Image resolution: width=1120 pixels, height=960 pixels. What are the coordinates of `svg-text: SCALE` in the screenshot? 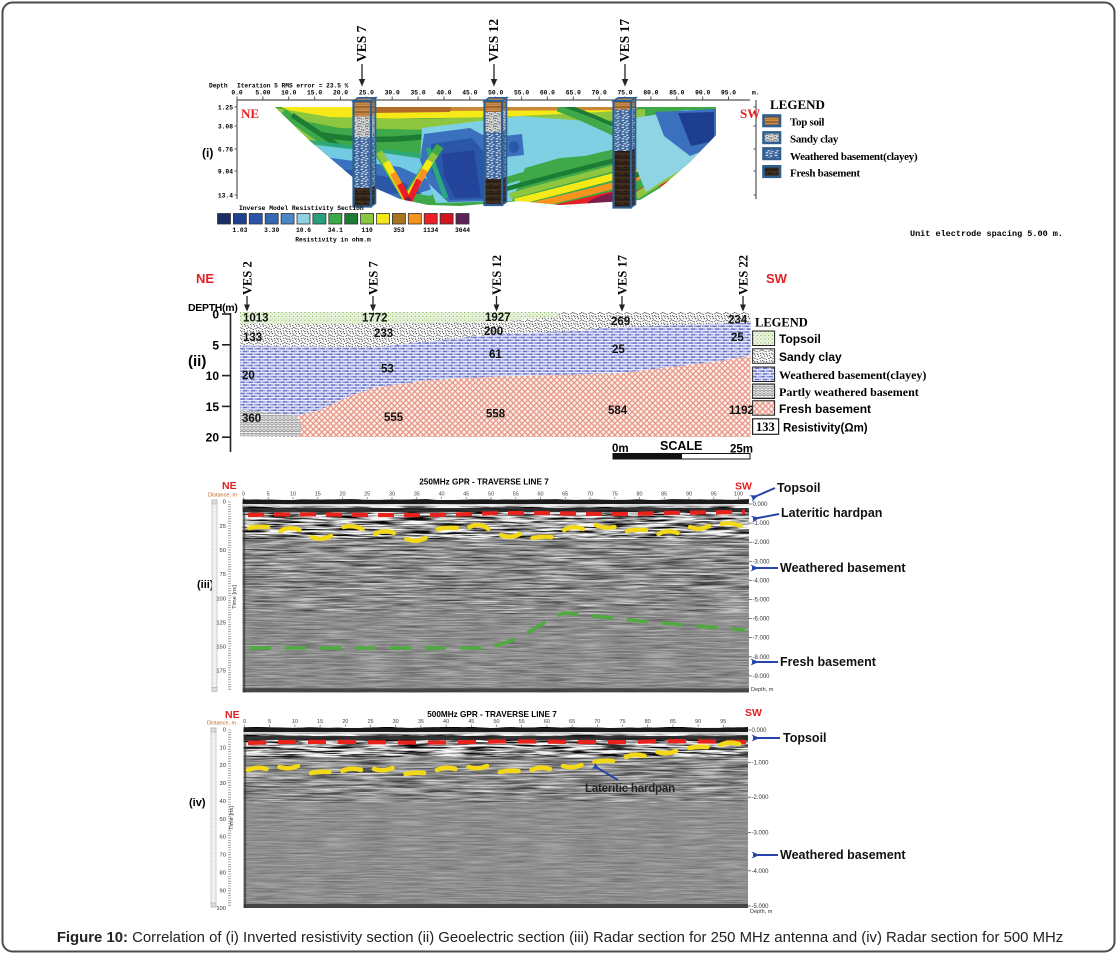 It's located at (681, 446).